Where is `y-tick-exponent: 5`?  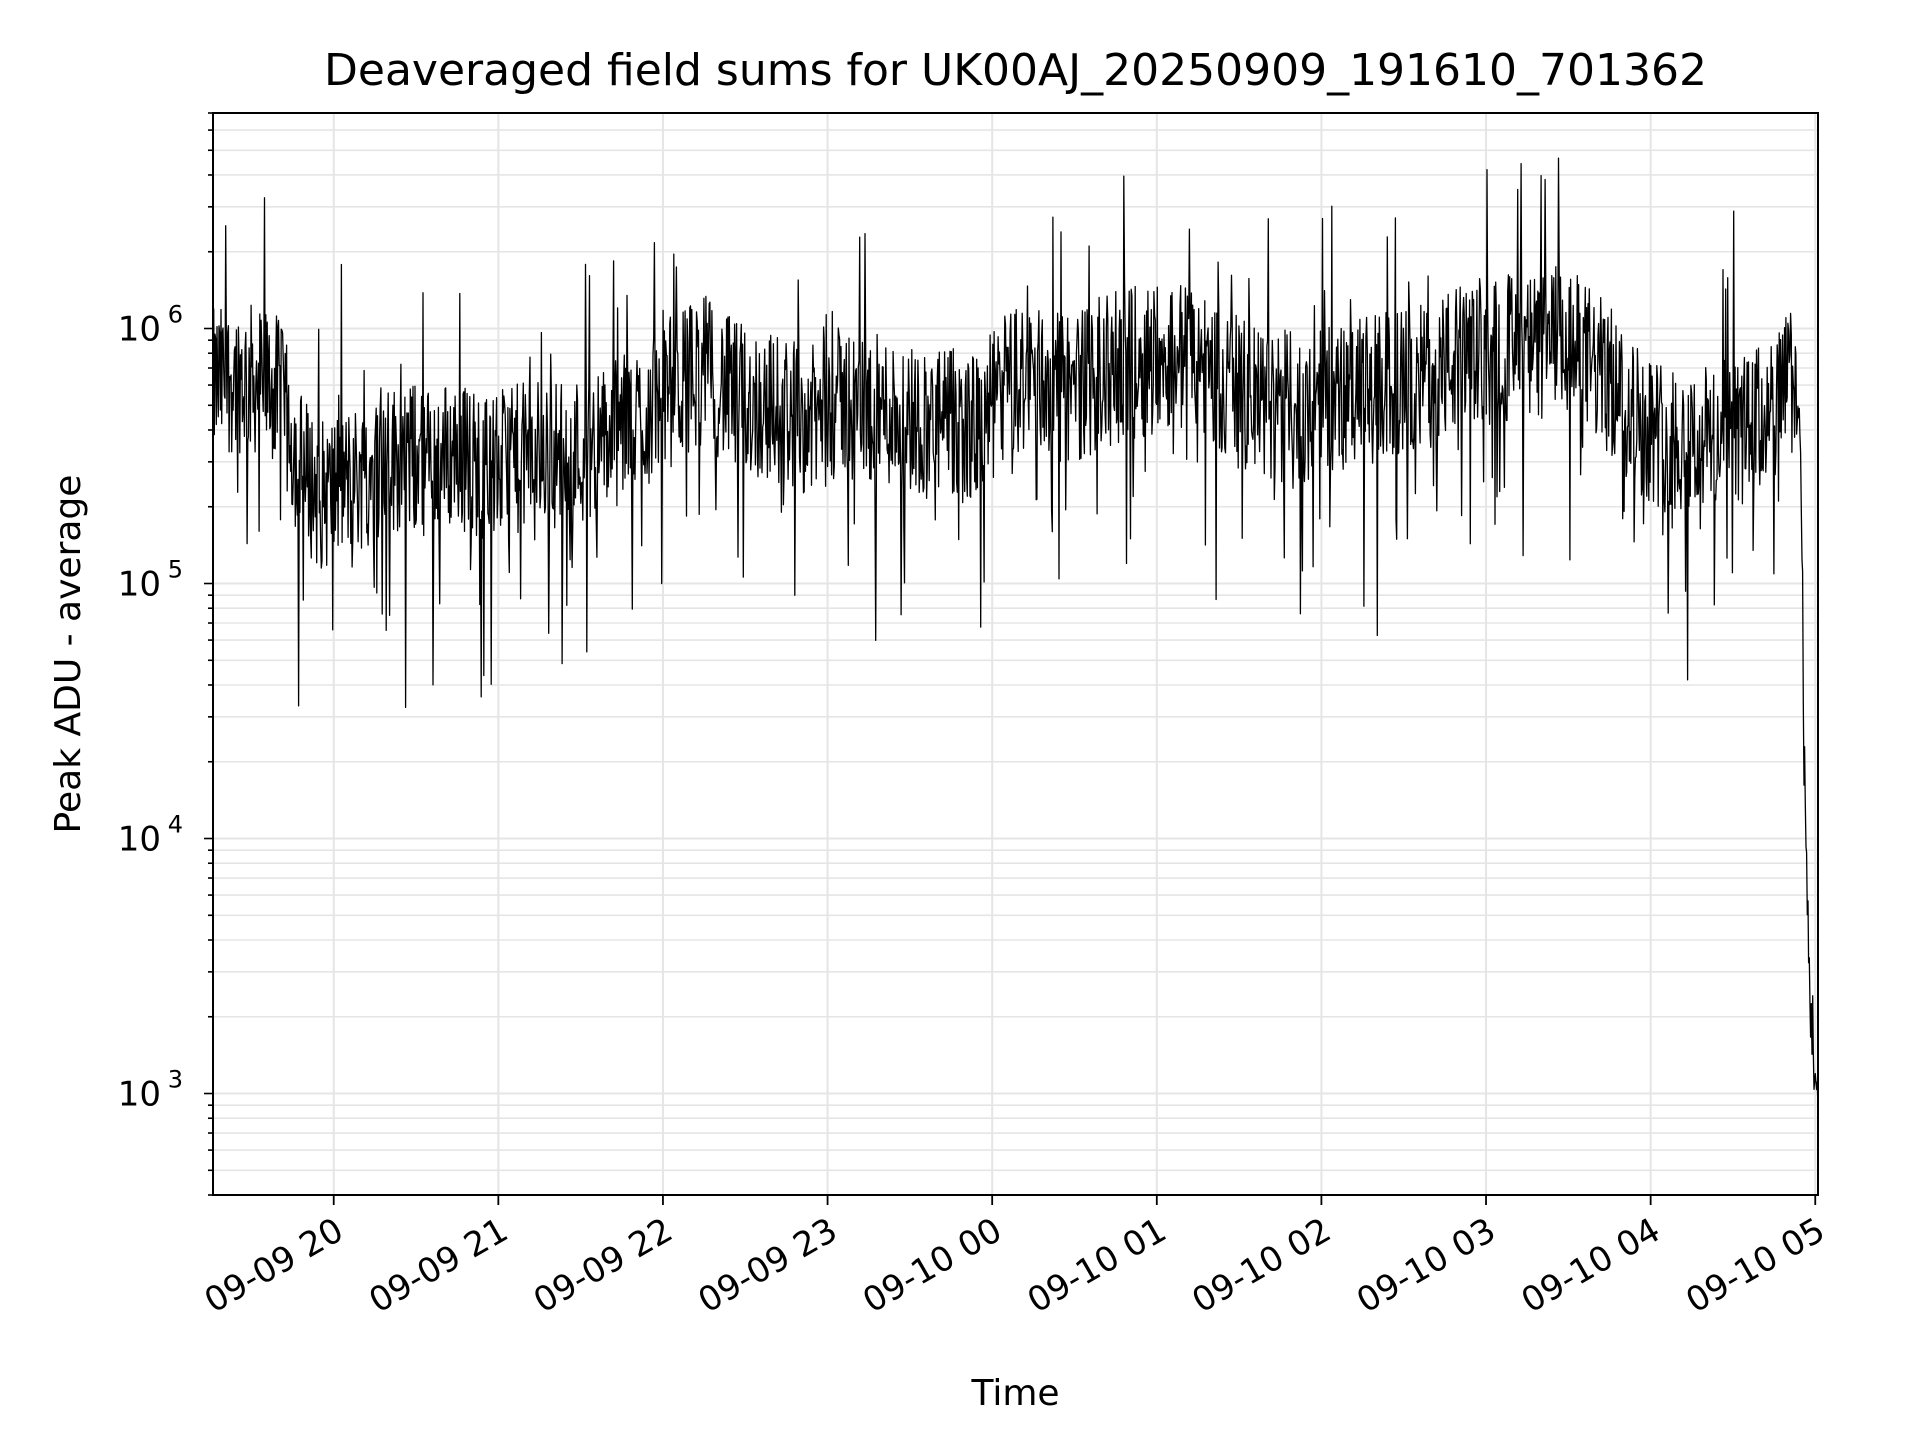
y-tick-exponent: 5 is located at coordinates (175, 570).